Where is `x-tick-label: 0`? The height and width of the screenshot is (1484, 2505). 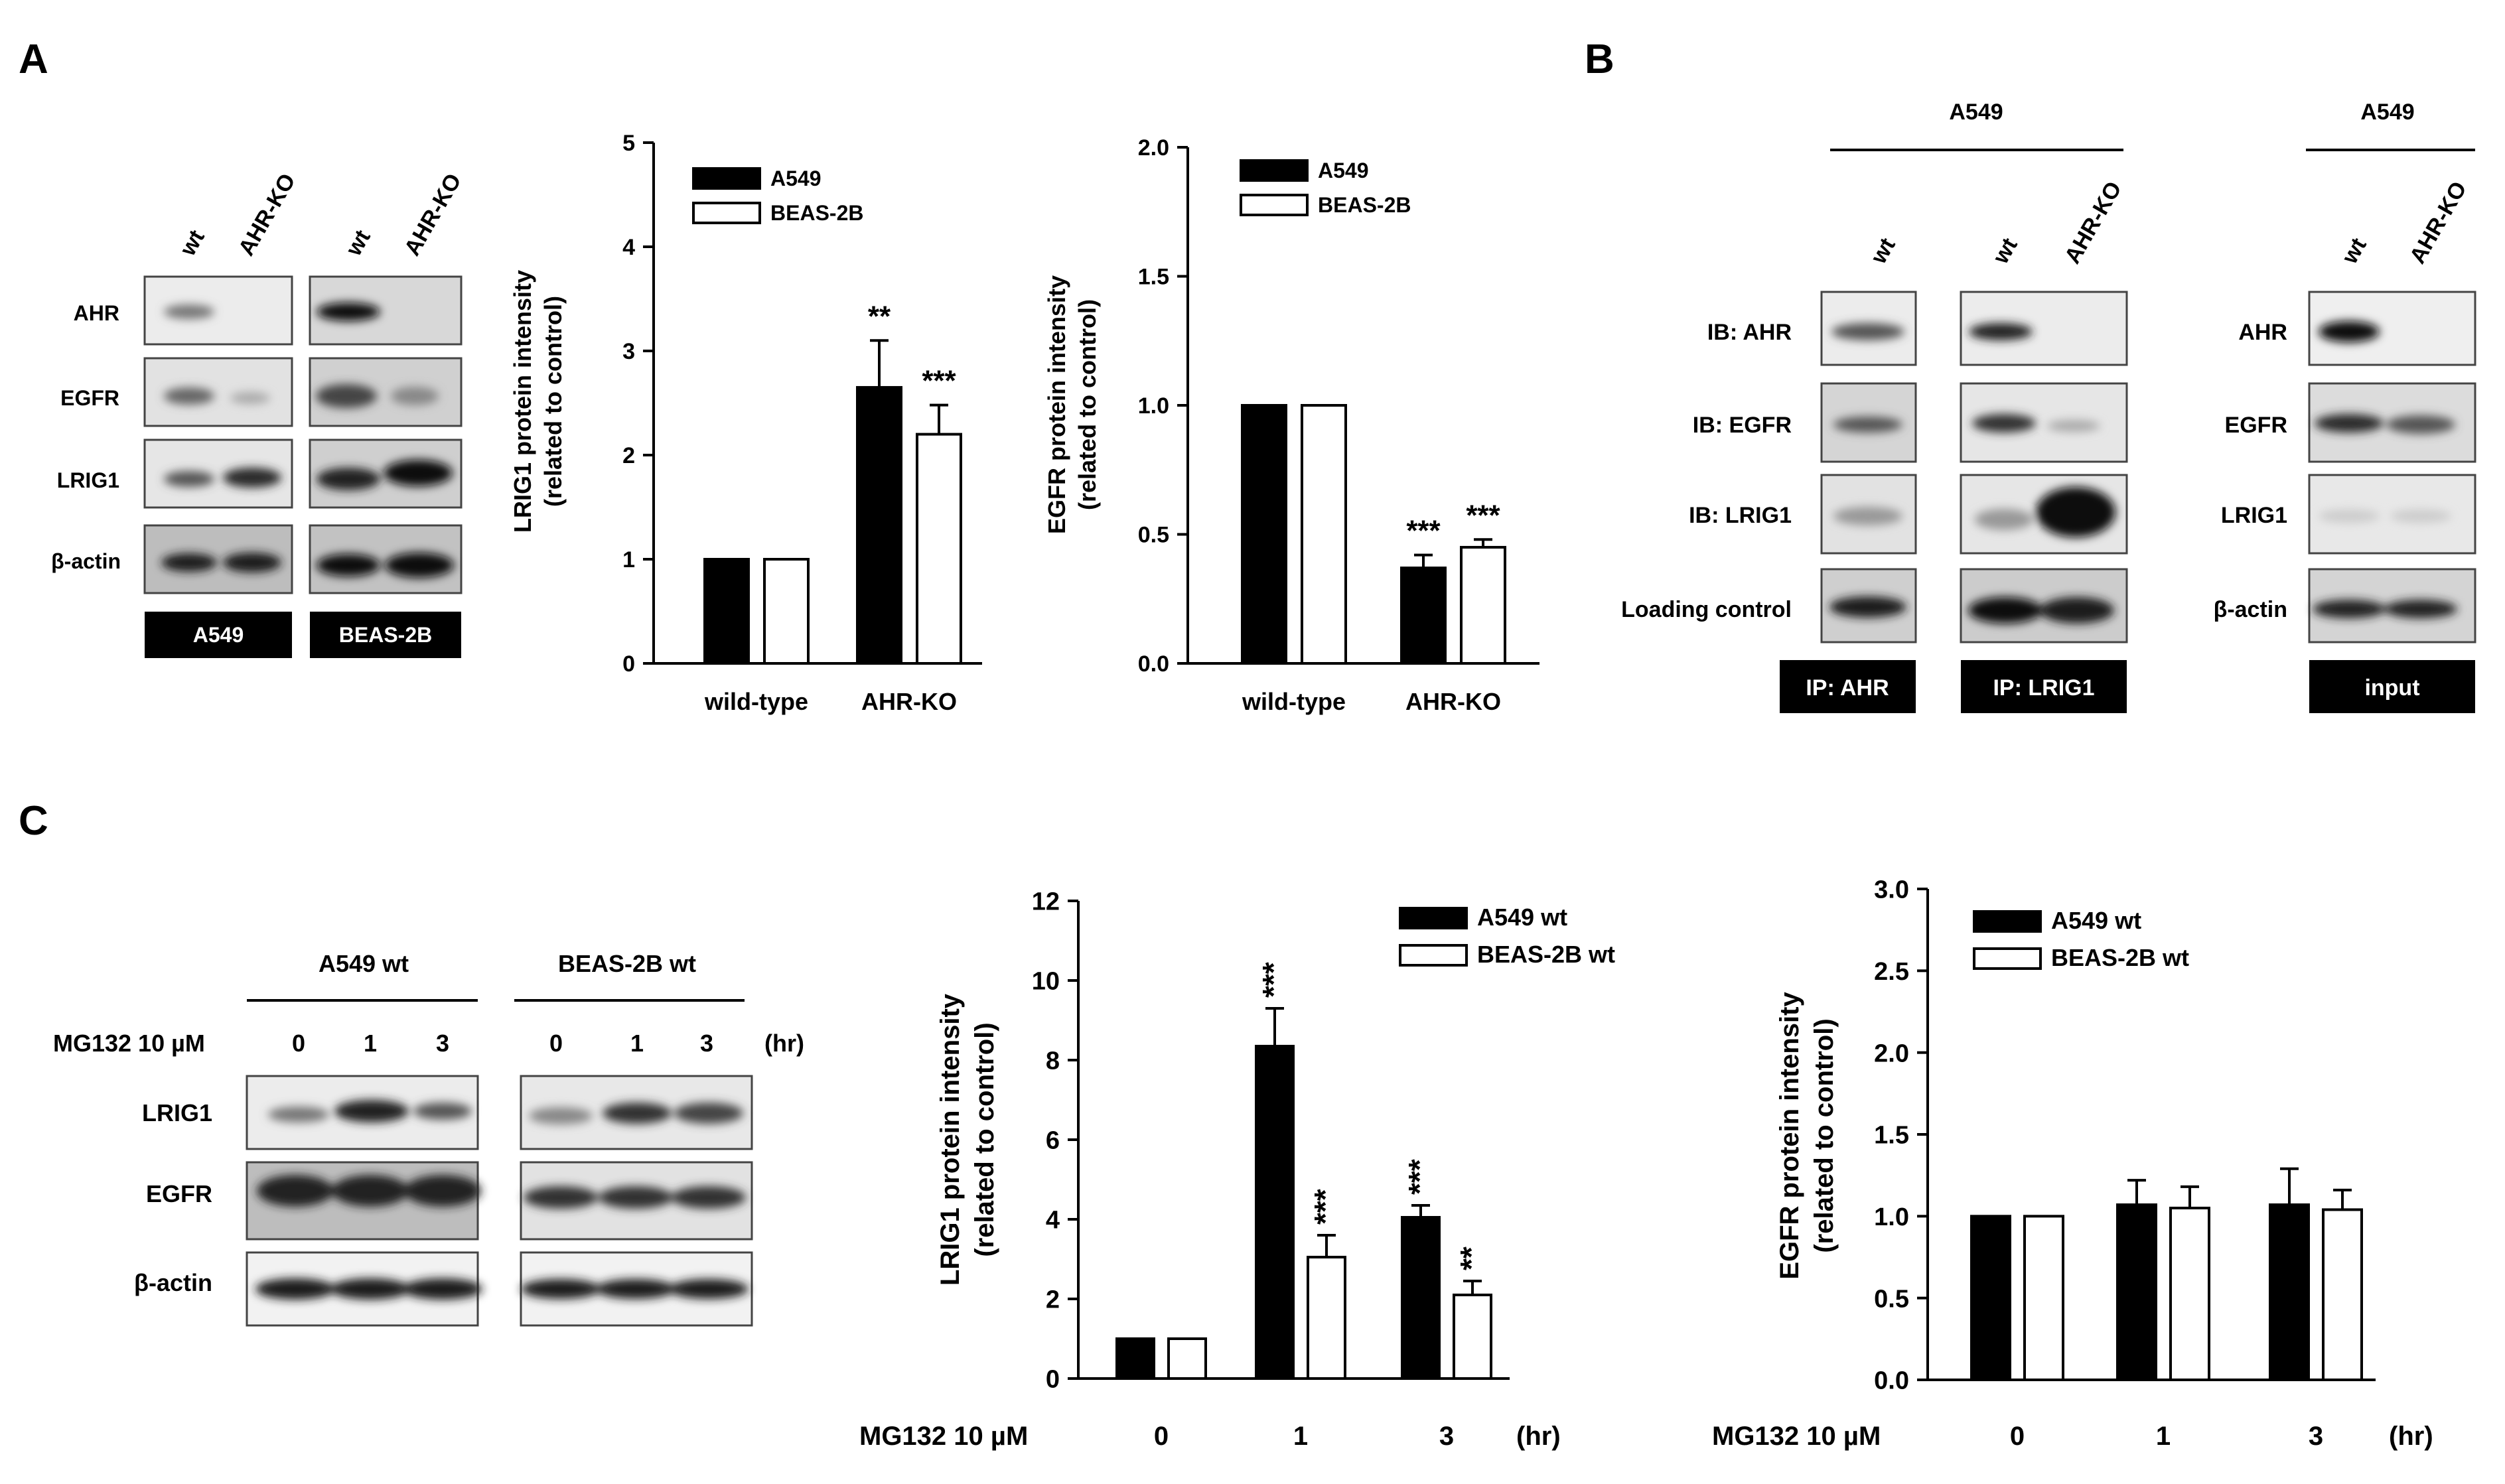 x-tick-label: 0 is located at coordinates (1161, 1436).